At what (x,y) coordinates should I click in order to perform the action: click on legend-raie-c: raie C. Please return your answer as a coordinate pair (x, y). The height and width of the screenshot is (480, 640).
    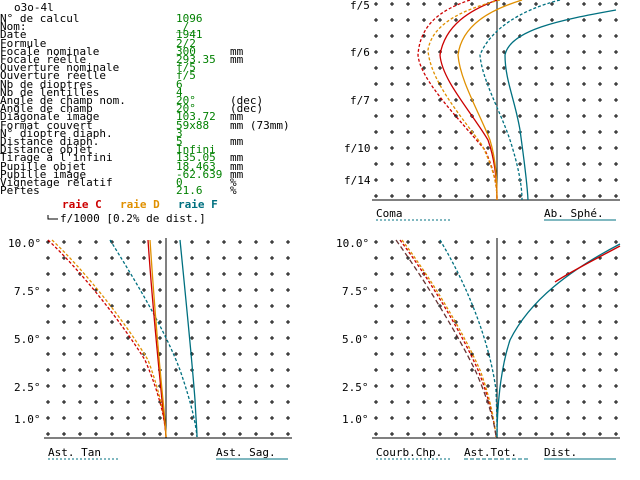
    Looking at the image, I should click on (82, 204).